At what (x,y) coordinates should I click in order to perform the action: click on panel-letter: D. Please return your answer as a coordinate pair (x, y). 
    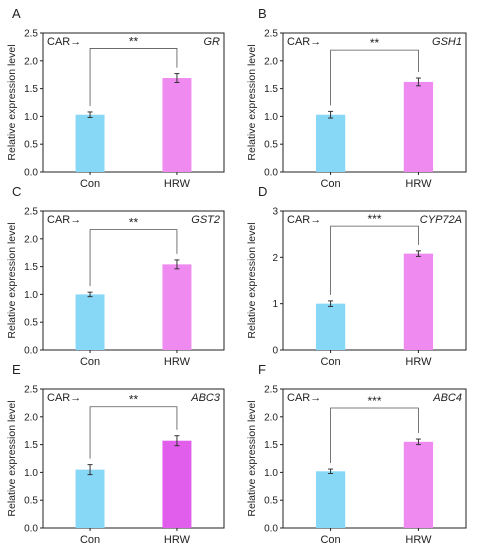
    Looking at the image, I should click on (262, 191).